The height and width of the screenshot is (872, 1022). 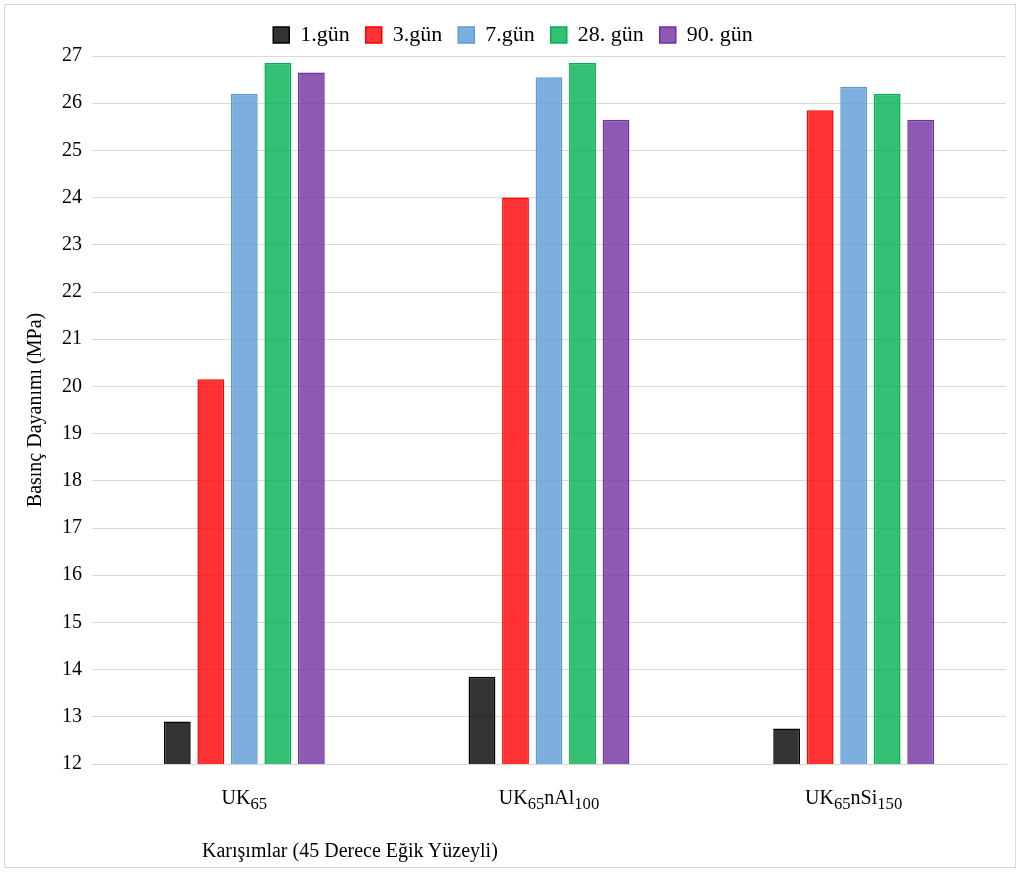 I want to click on x-tick-label: UK$_{65}$, so click(x=244, y=800).